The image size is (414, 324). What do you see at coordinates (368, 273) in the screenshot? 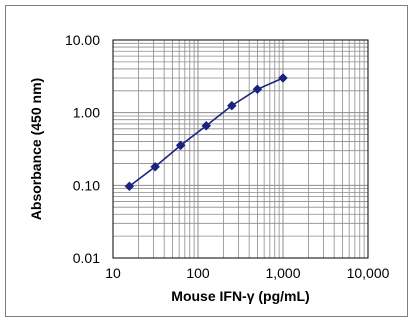
I see `x-tick-label: 10,000` at bounding box center [368, 273].